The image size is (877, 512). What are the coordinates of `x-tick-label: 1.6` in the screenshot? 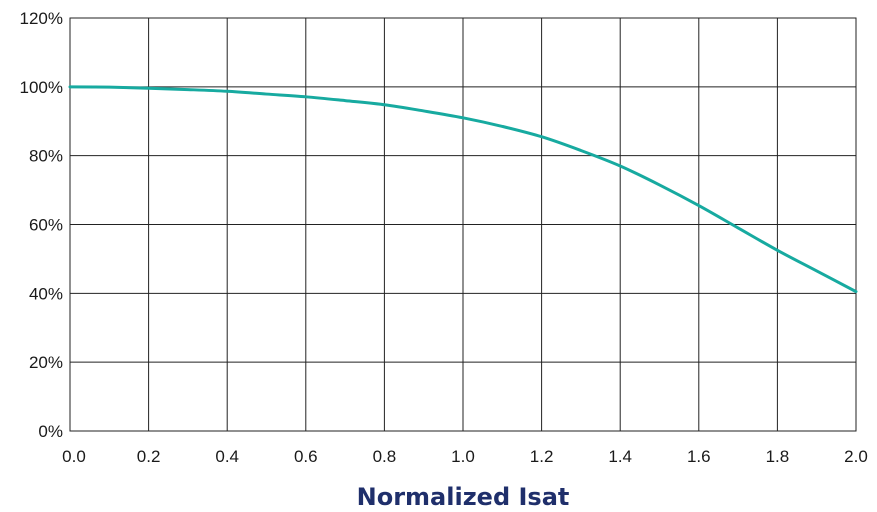 It's located at (699, 456).